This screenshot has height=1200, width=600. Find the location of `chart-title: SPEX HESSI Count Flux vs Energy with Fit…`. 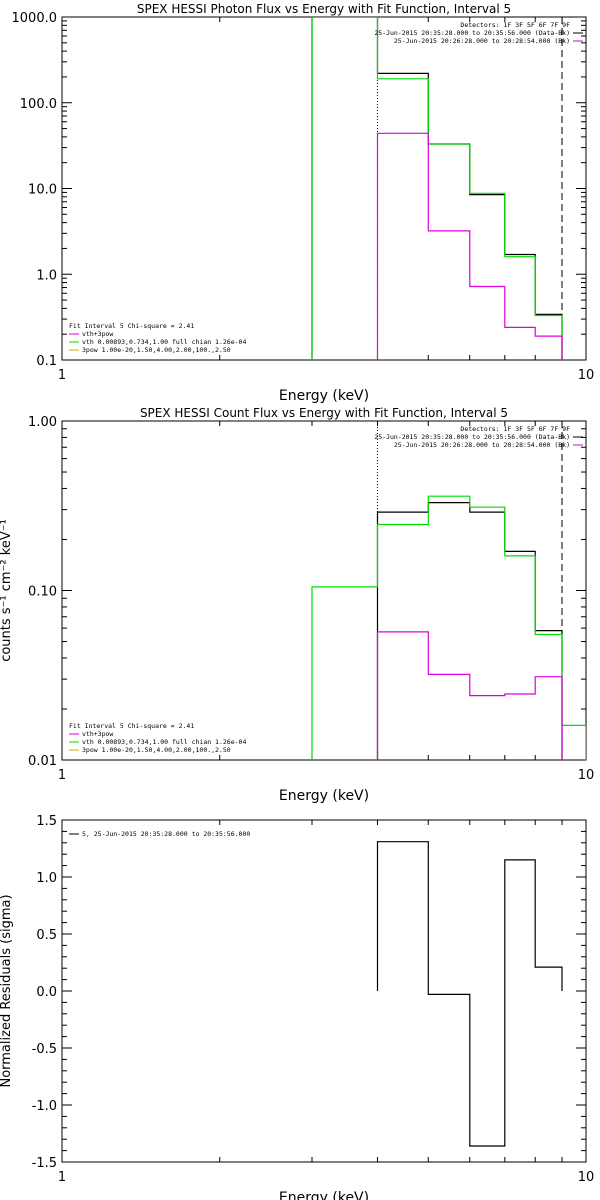

chart-title: SPEX HESSI Count Flux vs Energy with Fit… is located at coordinates (324, 413).